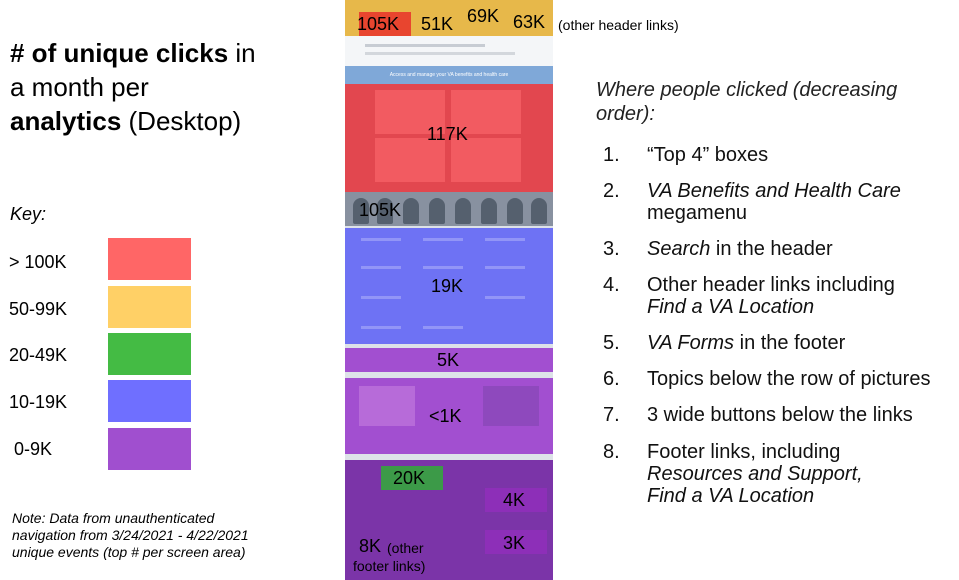 The width and height of the screenshot is (959, 580). I want to click on topics-zone, so click(449, 286).